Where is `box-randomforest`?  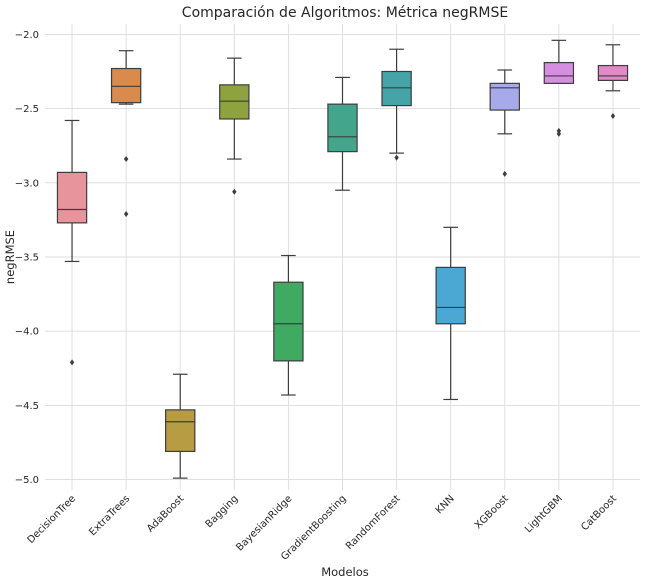 box-randomforest is located at coordinates (396, 104).